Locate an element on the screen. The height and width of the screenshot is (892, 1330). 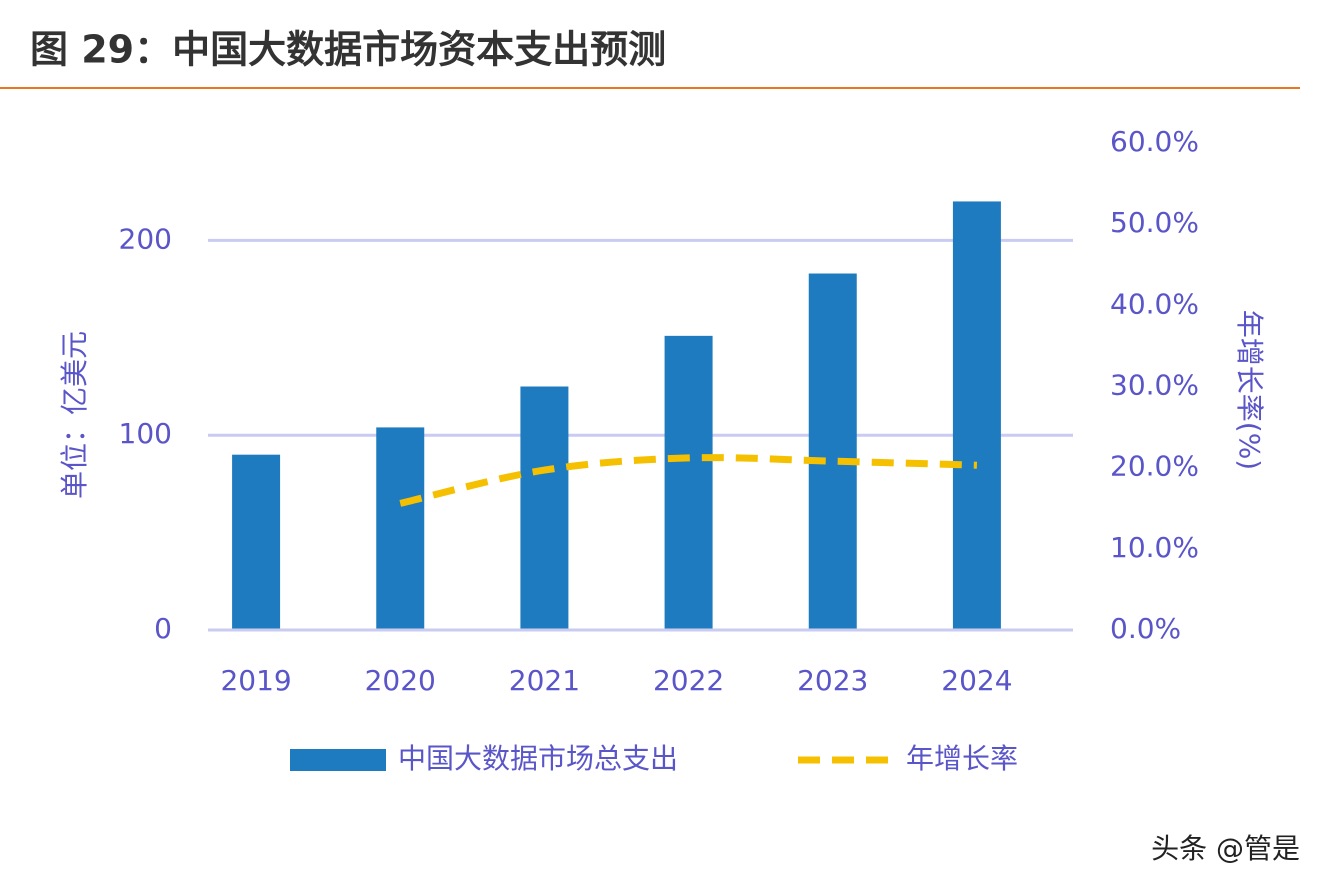
x-tick-label: 2020 is located at coordinates (400, 680).